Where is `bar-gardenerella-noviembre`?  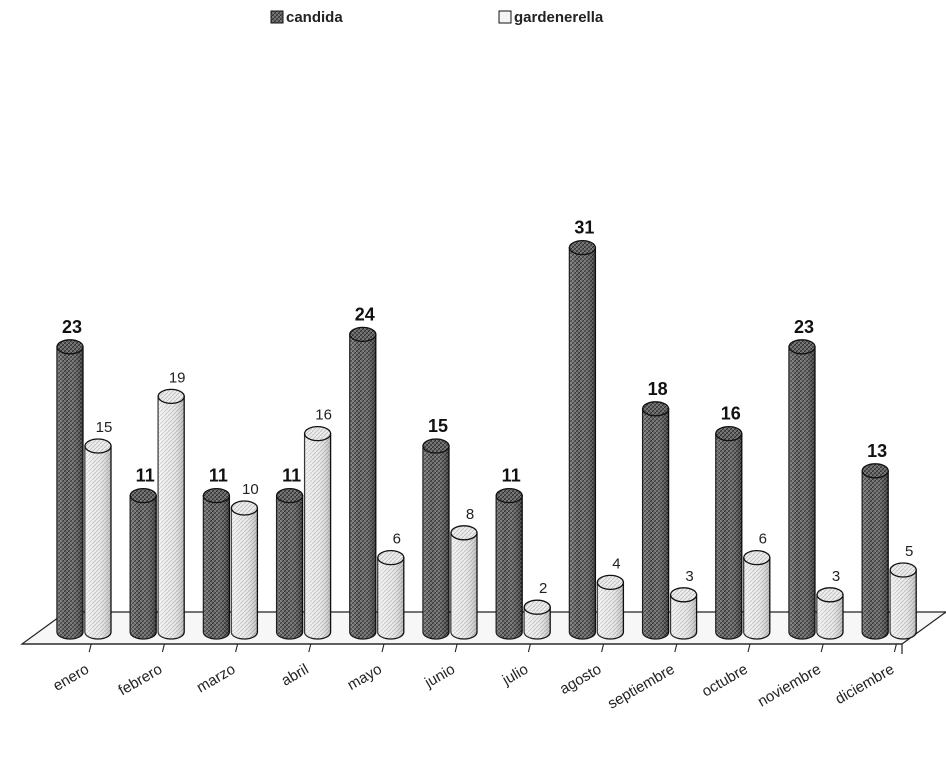
bar-gardenerella-noviembre is located at coordinates (830, 613).